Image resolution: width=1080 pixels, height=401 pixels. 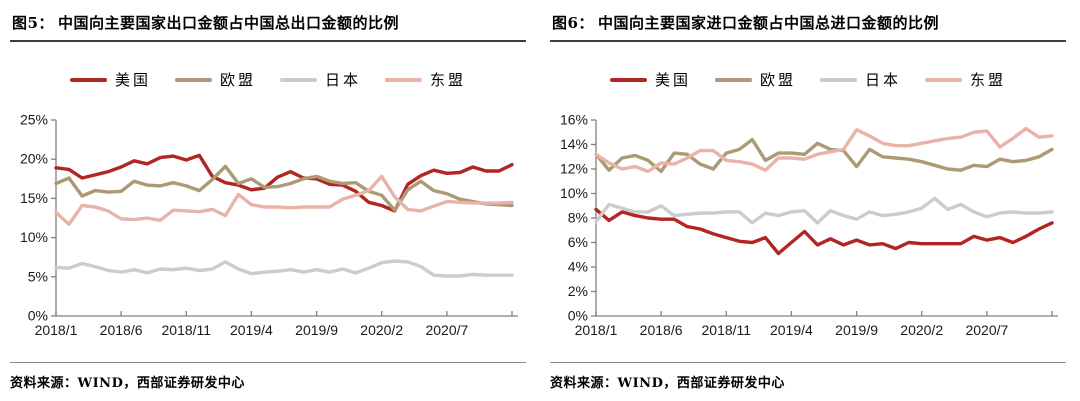 What do you see at coordinates (578, 218) in the screenshot?
I see `y-tick-label: 8%` at bounding box center [578, 218].